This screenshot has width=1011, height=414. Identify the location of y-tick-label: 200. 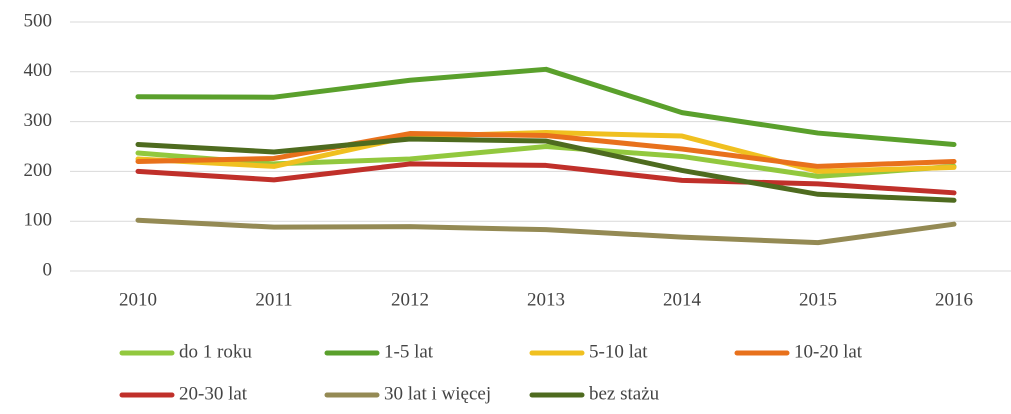
(38, 170).